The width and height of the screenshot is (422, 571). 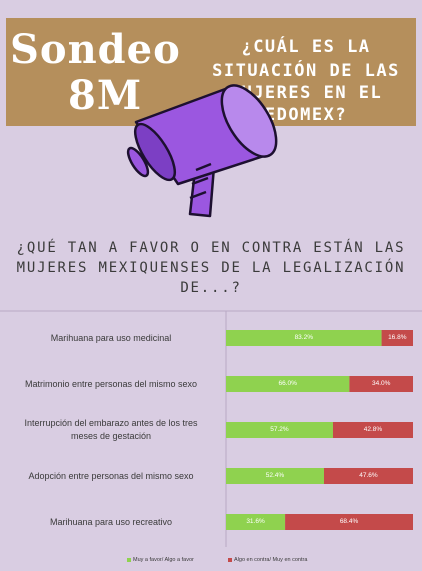 I want to click on header-question-line: EDOMEX?, so click(x=306, y=115).